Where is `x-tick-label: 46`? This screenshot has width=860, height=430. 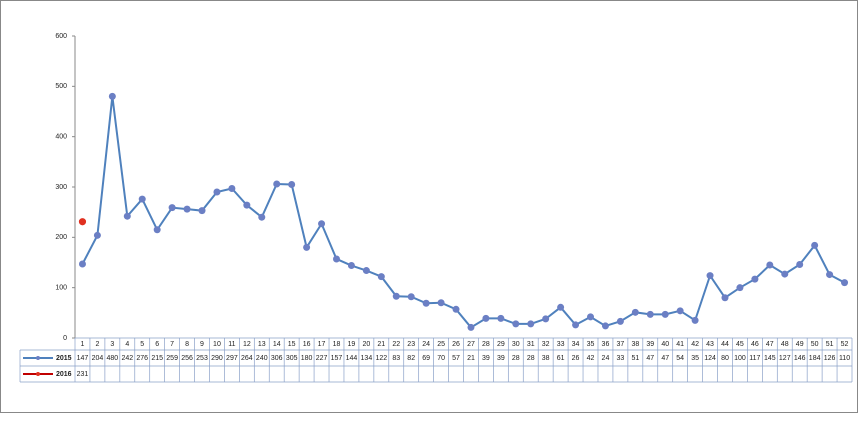
x-tick-label: 46 is located at coordinates (755, 344).